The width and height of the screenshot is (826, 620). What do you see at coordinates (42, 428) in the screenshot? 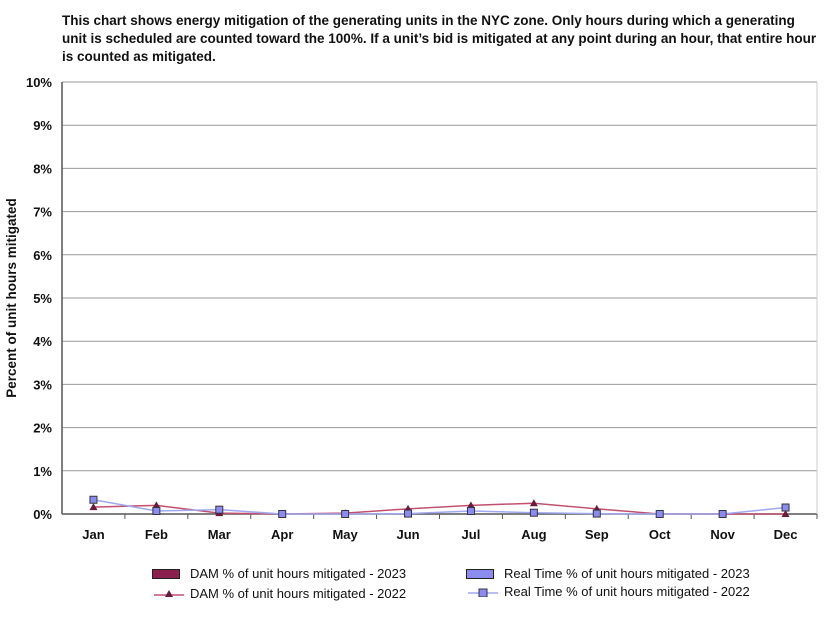
I see `y-tick-label: 2%` at bounding box center [42, 428].